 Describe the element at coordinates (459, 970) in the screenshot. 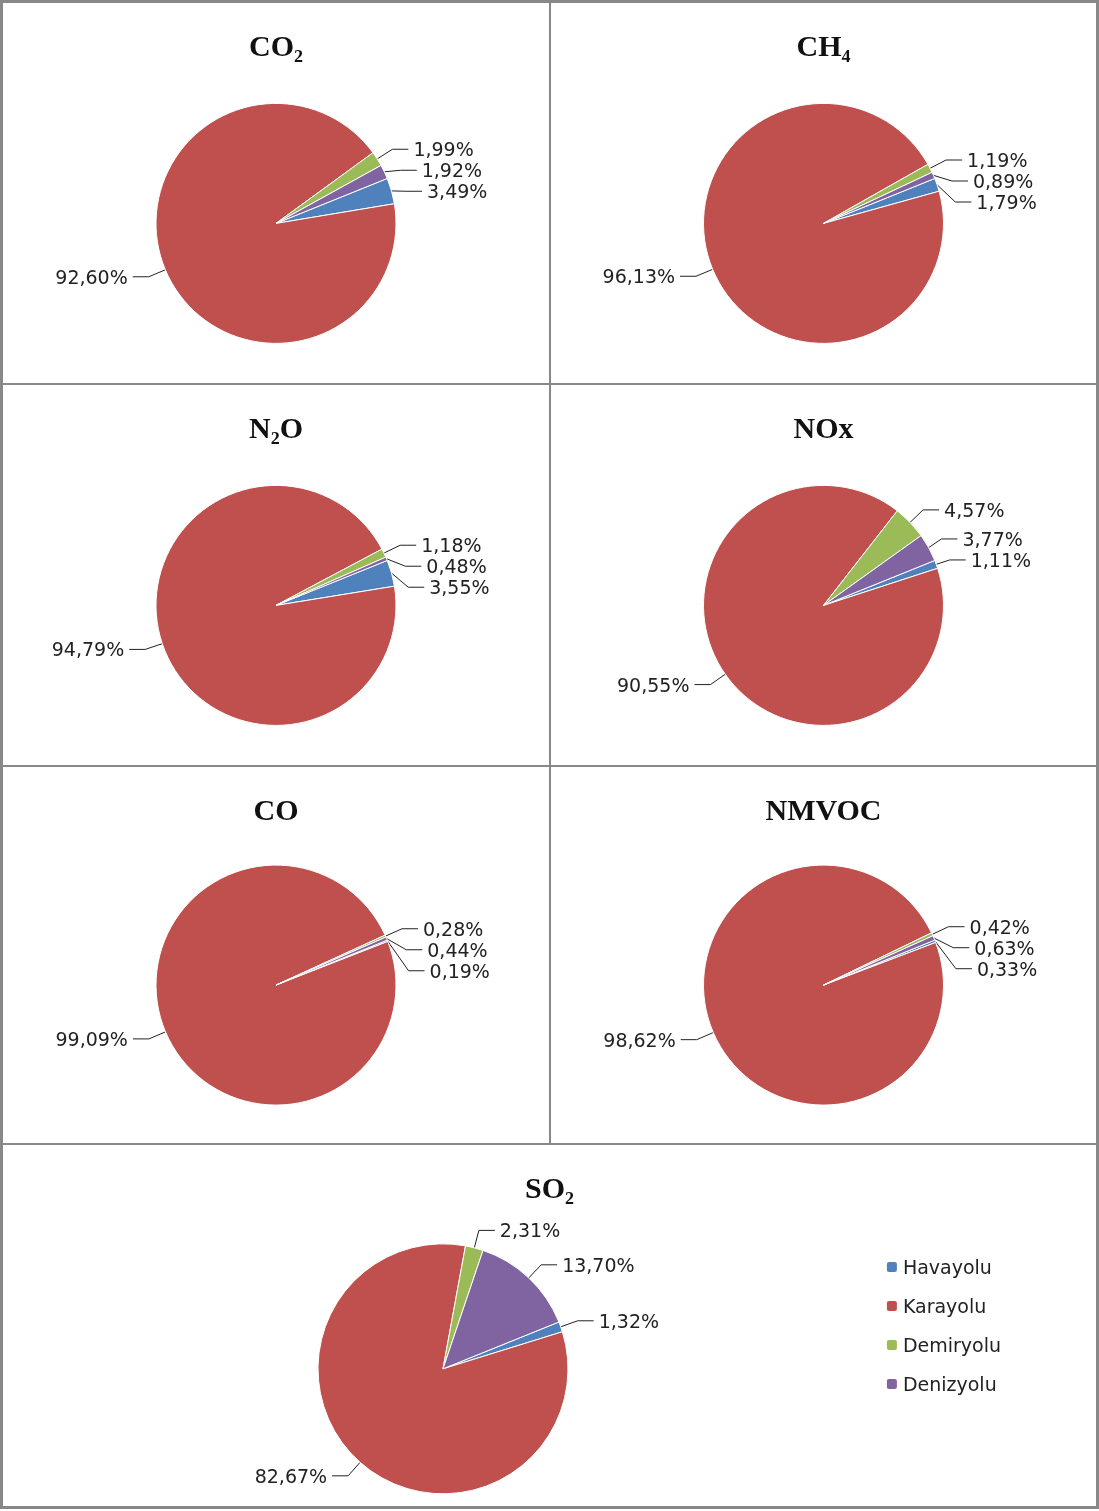

I see `data-label: 0,19%` at that location.